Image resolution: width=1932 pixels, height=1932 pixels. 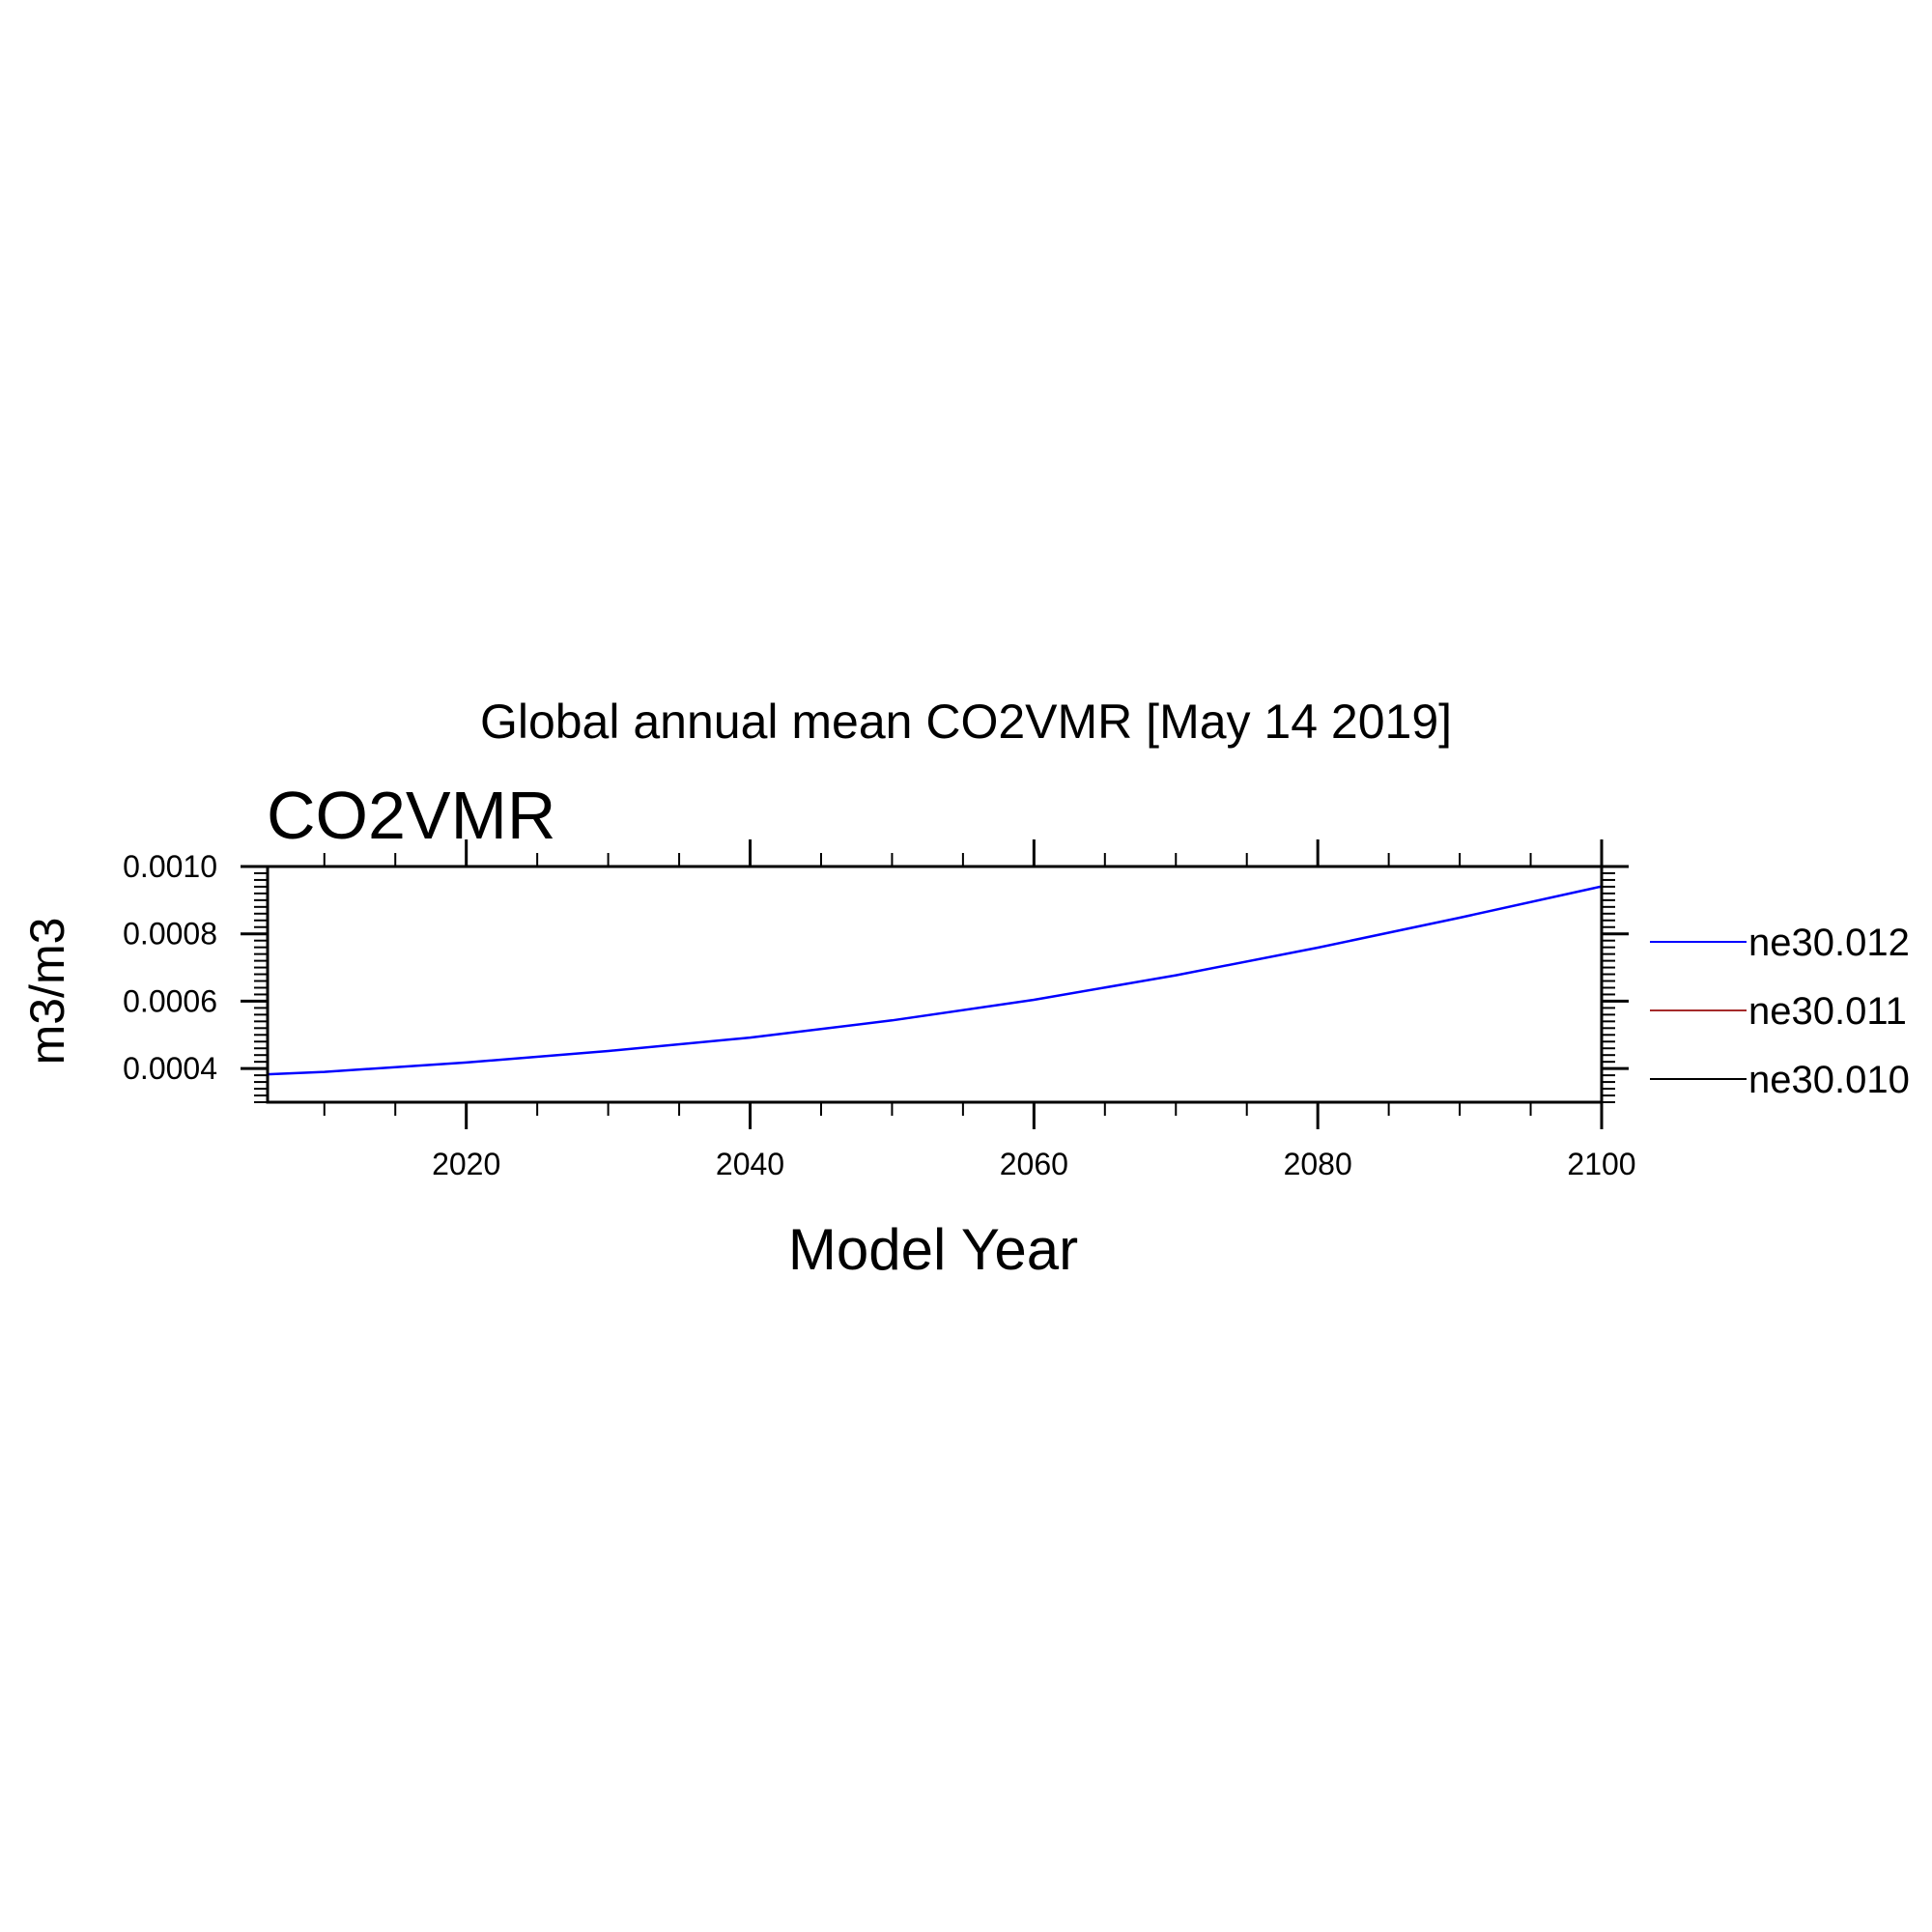 I want to click on y-tick-label: 0.0010, so click(x=170, y=866).